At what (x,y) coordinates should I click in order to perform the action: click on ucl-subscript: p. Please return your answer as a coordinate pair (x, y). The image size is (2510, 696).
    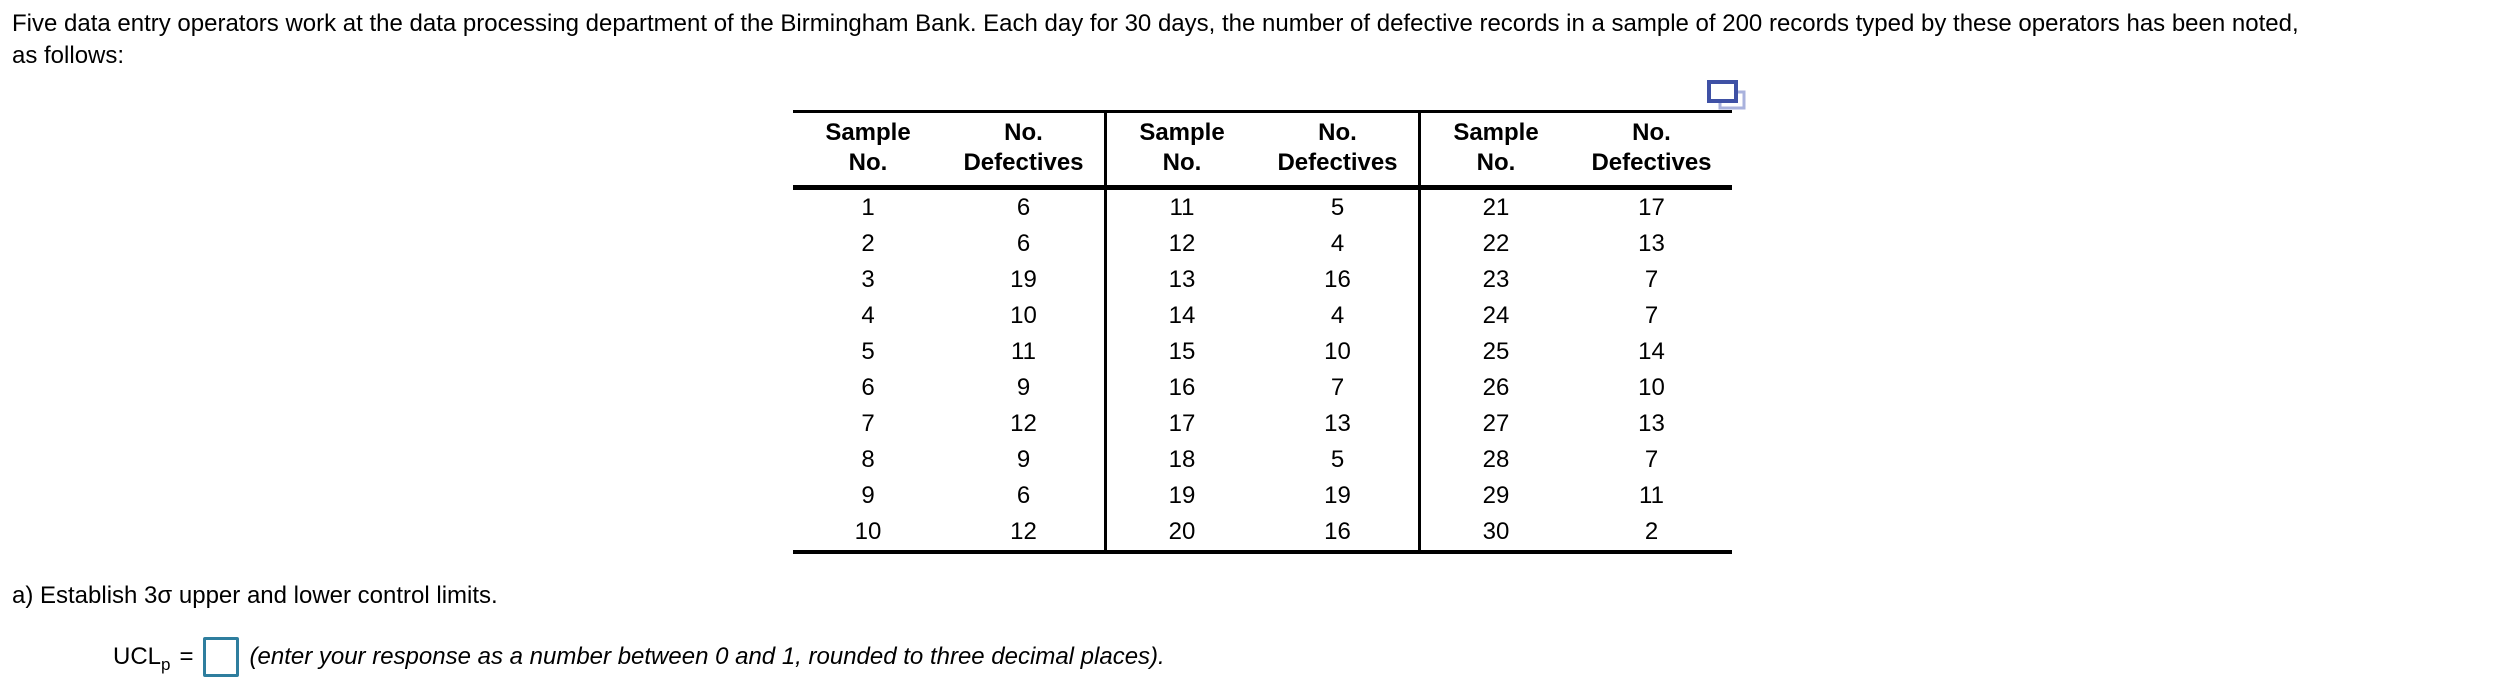
    Looking at the image, I should click on (166, 664).